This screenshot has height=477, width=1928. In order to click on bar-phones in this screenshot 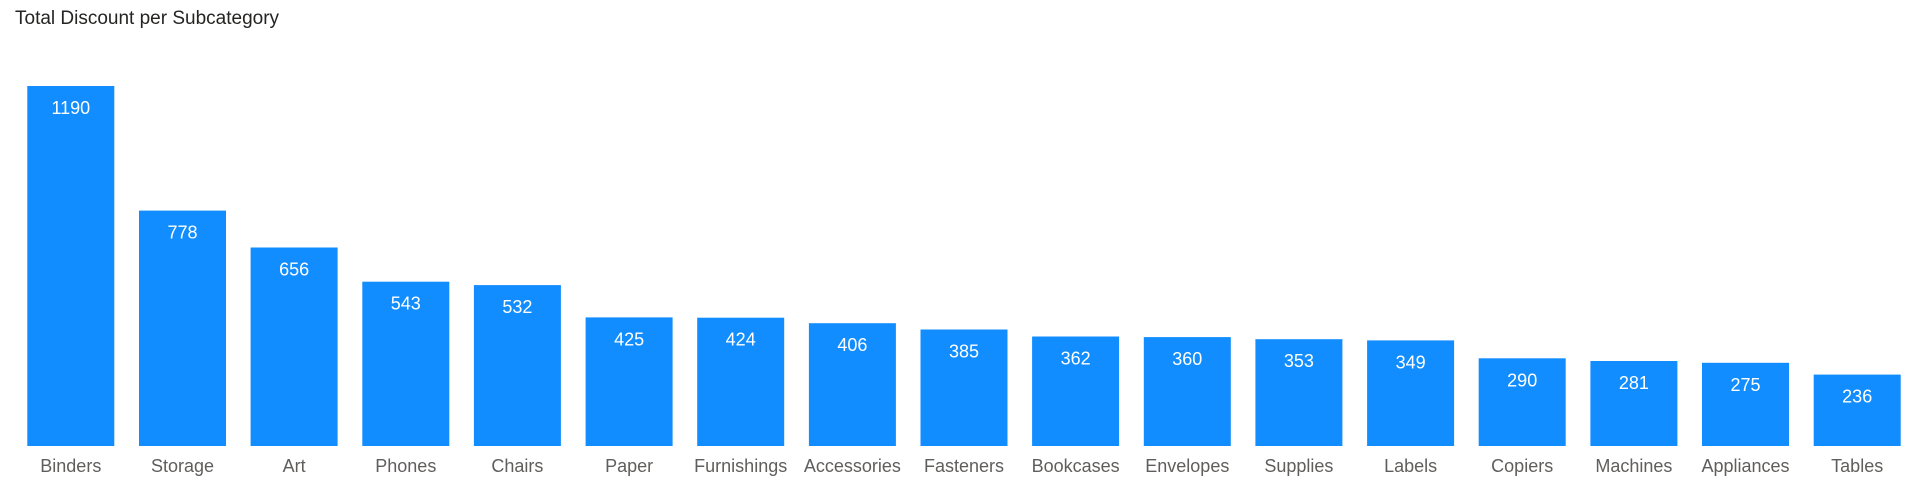, I will do `click(406, 363)`.